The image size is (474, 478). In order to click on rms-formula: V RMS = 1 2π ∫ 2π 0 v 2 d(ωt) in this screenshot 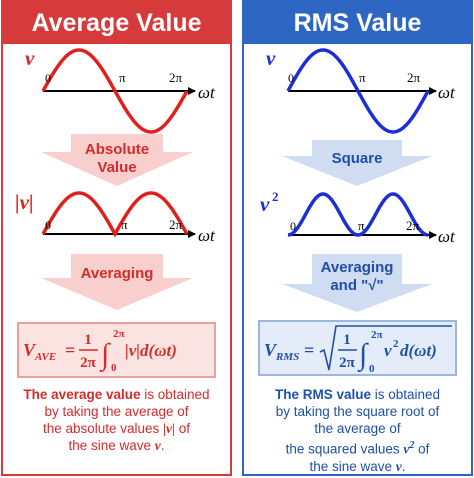, I will do `click(358, 350)`.